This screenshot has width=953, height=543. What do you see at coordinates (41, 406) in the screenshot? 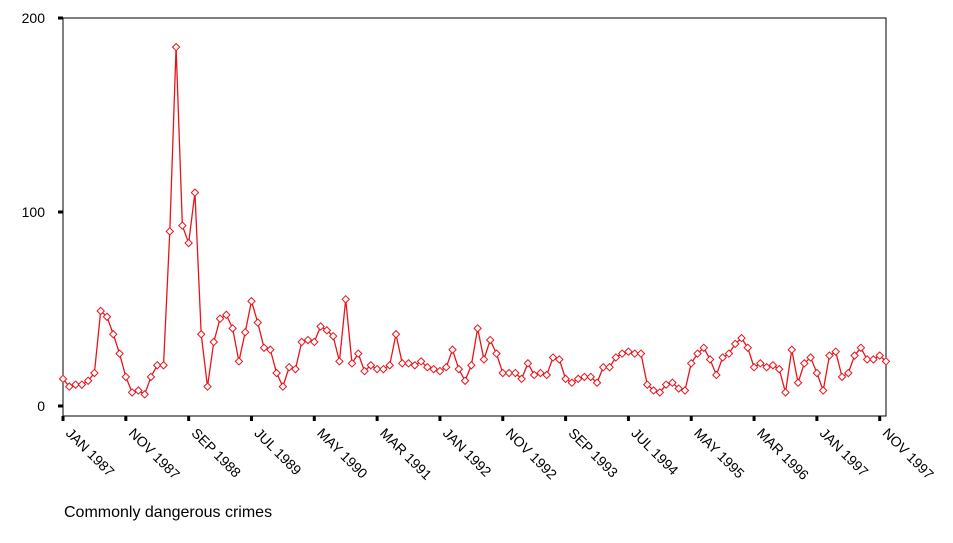
I see `y-tick-label: 0` at bounding box center [41, 406].